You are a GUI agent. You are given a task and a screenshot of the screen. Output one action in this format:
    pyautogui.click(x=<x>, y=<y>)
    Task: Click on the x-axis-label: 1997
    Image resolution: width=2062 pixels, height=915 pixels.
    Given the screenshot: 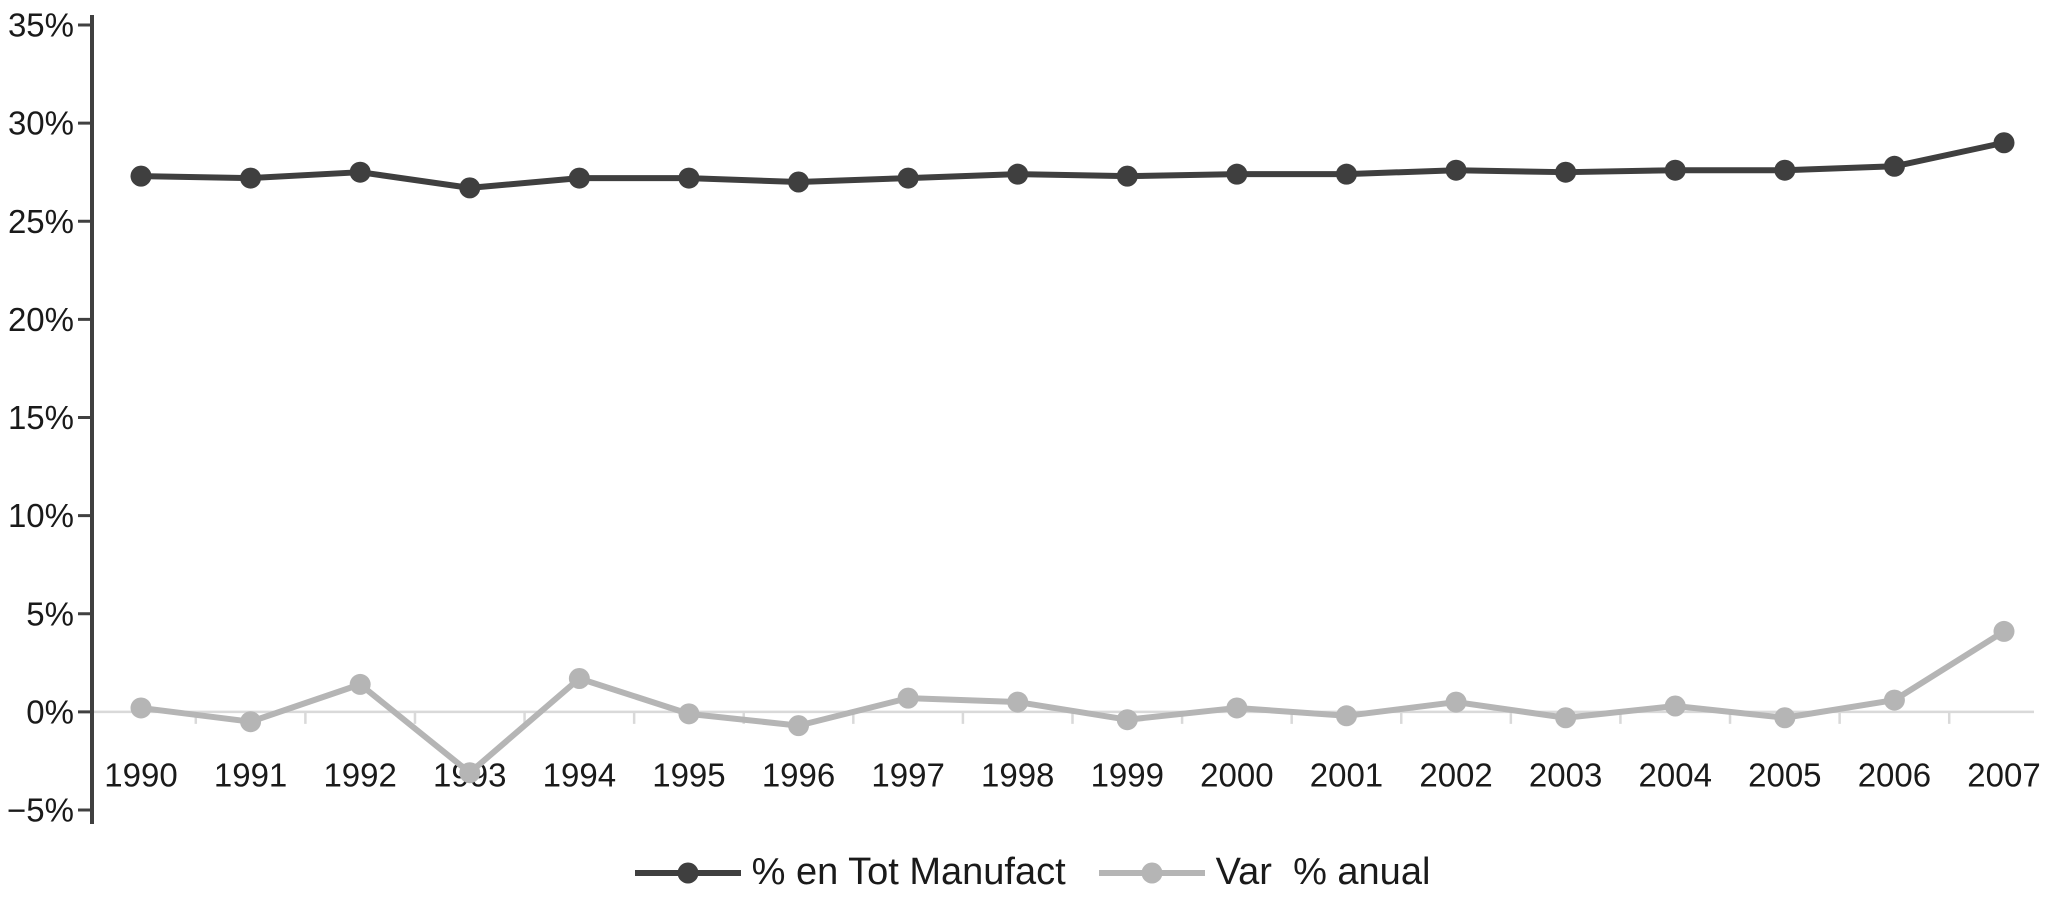 What is the action you would take?
    pyautogui.click(x=907, y=775)
    